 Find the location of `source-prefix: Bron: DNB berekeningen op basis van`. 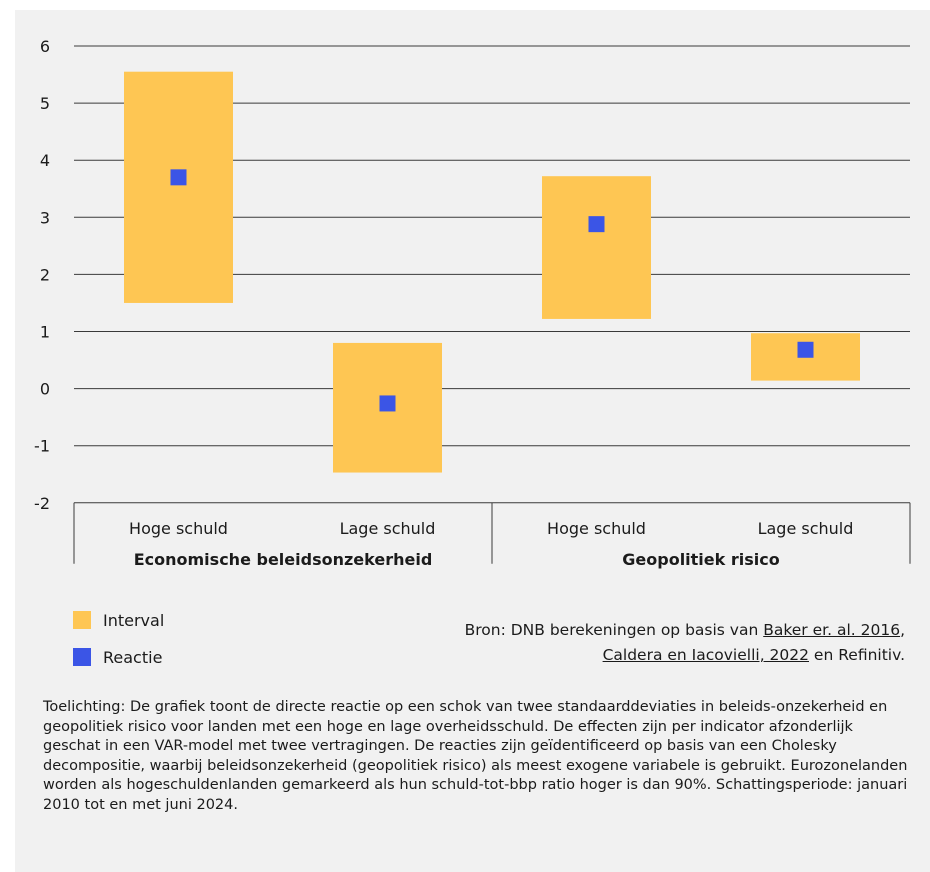

source-prefix: Bron: DNB berekeningen op basis van is located at coordinates (614, 630).